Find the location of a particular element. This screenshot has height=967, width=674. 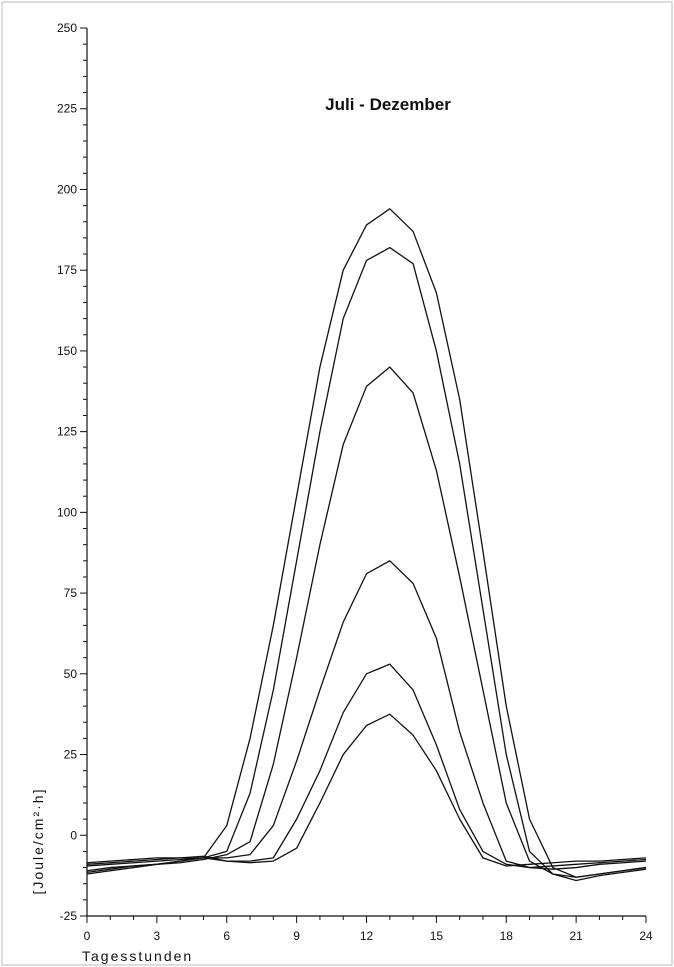

y-tick-label: 50 is located at coordinates (71, 674).